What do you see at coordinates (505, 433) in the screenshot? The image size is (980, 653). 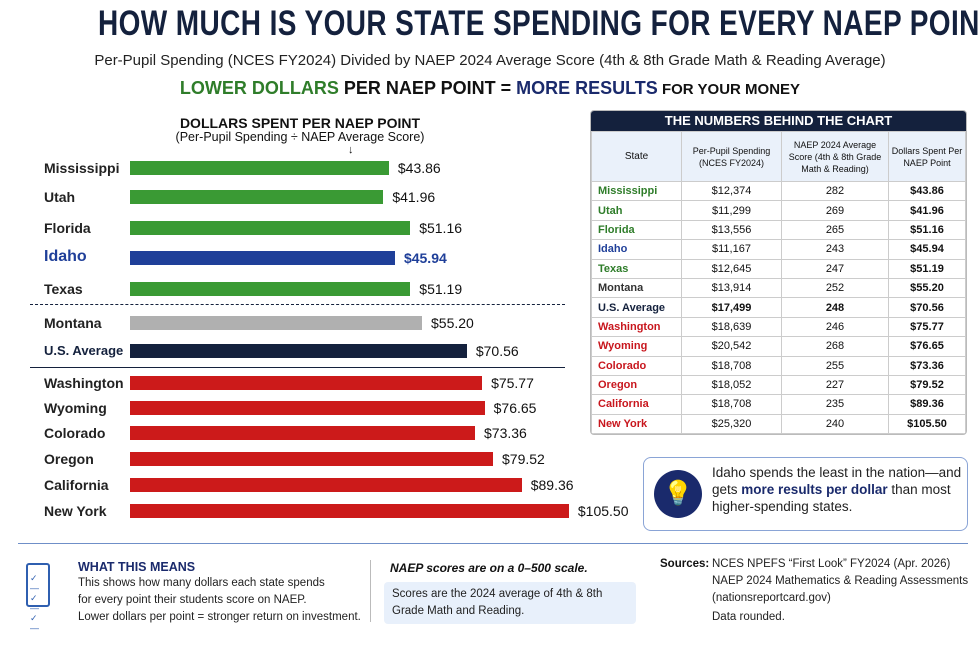 I see `data-label: $73.36` at bounding box center [505, 433].